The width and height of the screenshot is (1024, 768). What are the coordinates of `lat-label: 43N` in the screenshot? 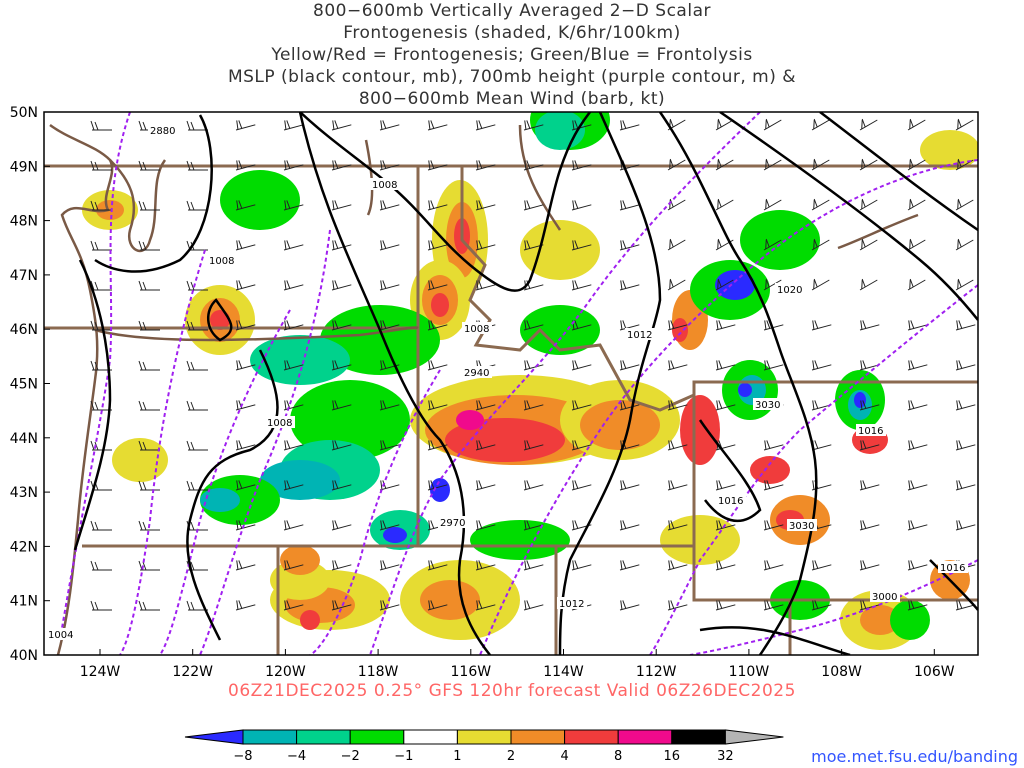 It's located at (24, 493).